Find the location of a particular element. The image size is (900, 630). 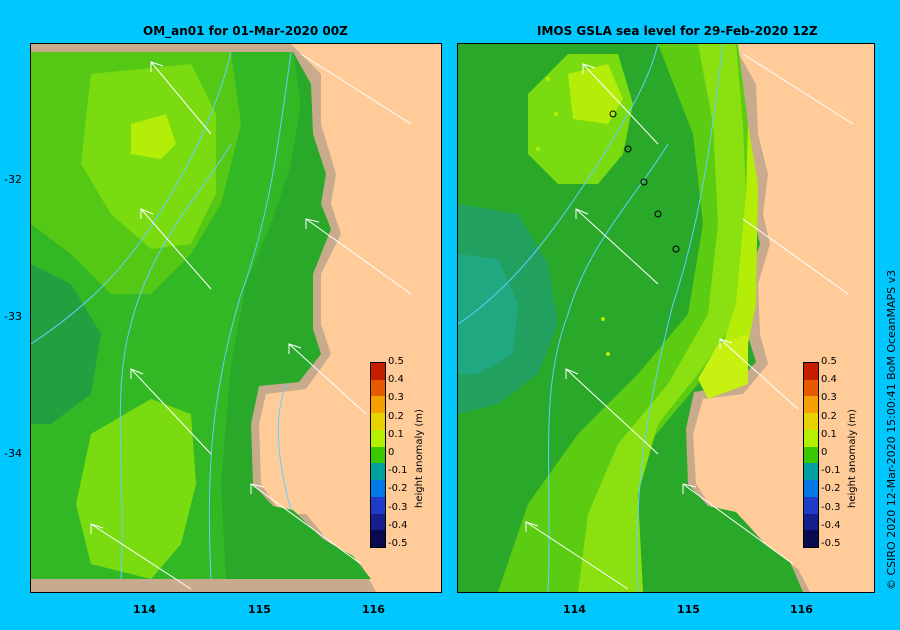

left-colorbar is located at coordinates (378, 455).